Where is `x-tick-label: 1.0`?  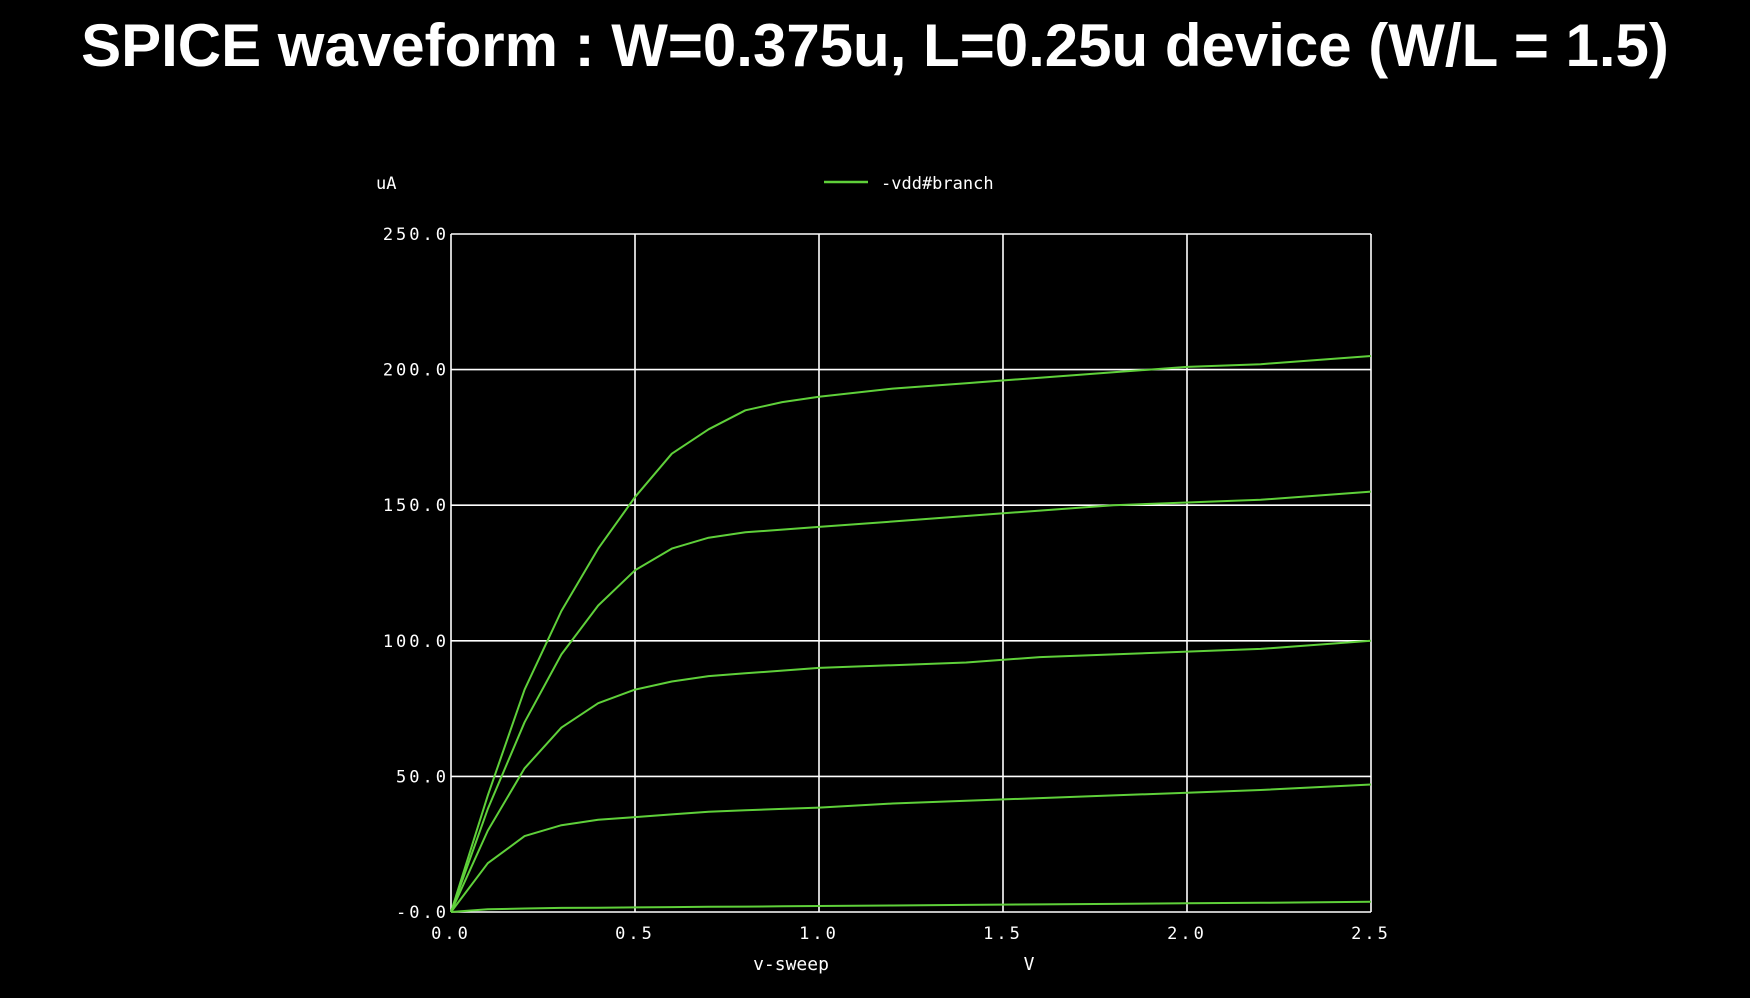
x-tick-label: 1.0 is located at coordinates (819, 934).